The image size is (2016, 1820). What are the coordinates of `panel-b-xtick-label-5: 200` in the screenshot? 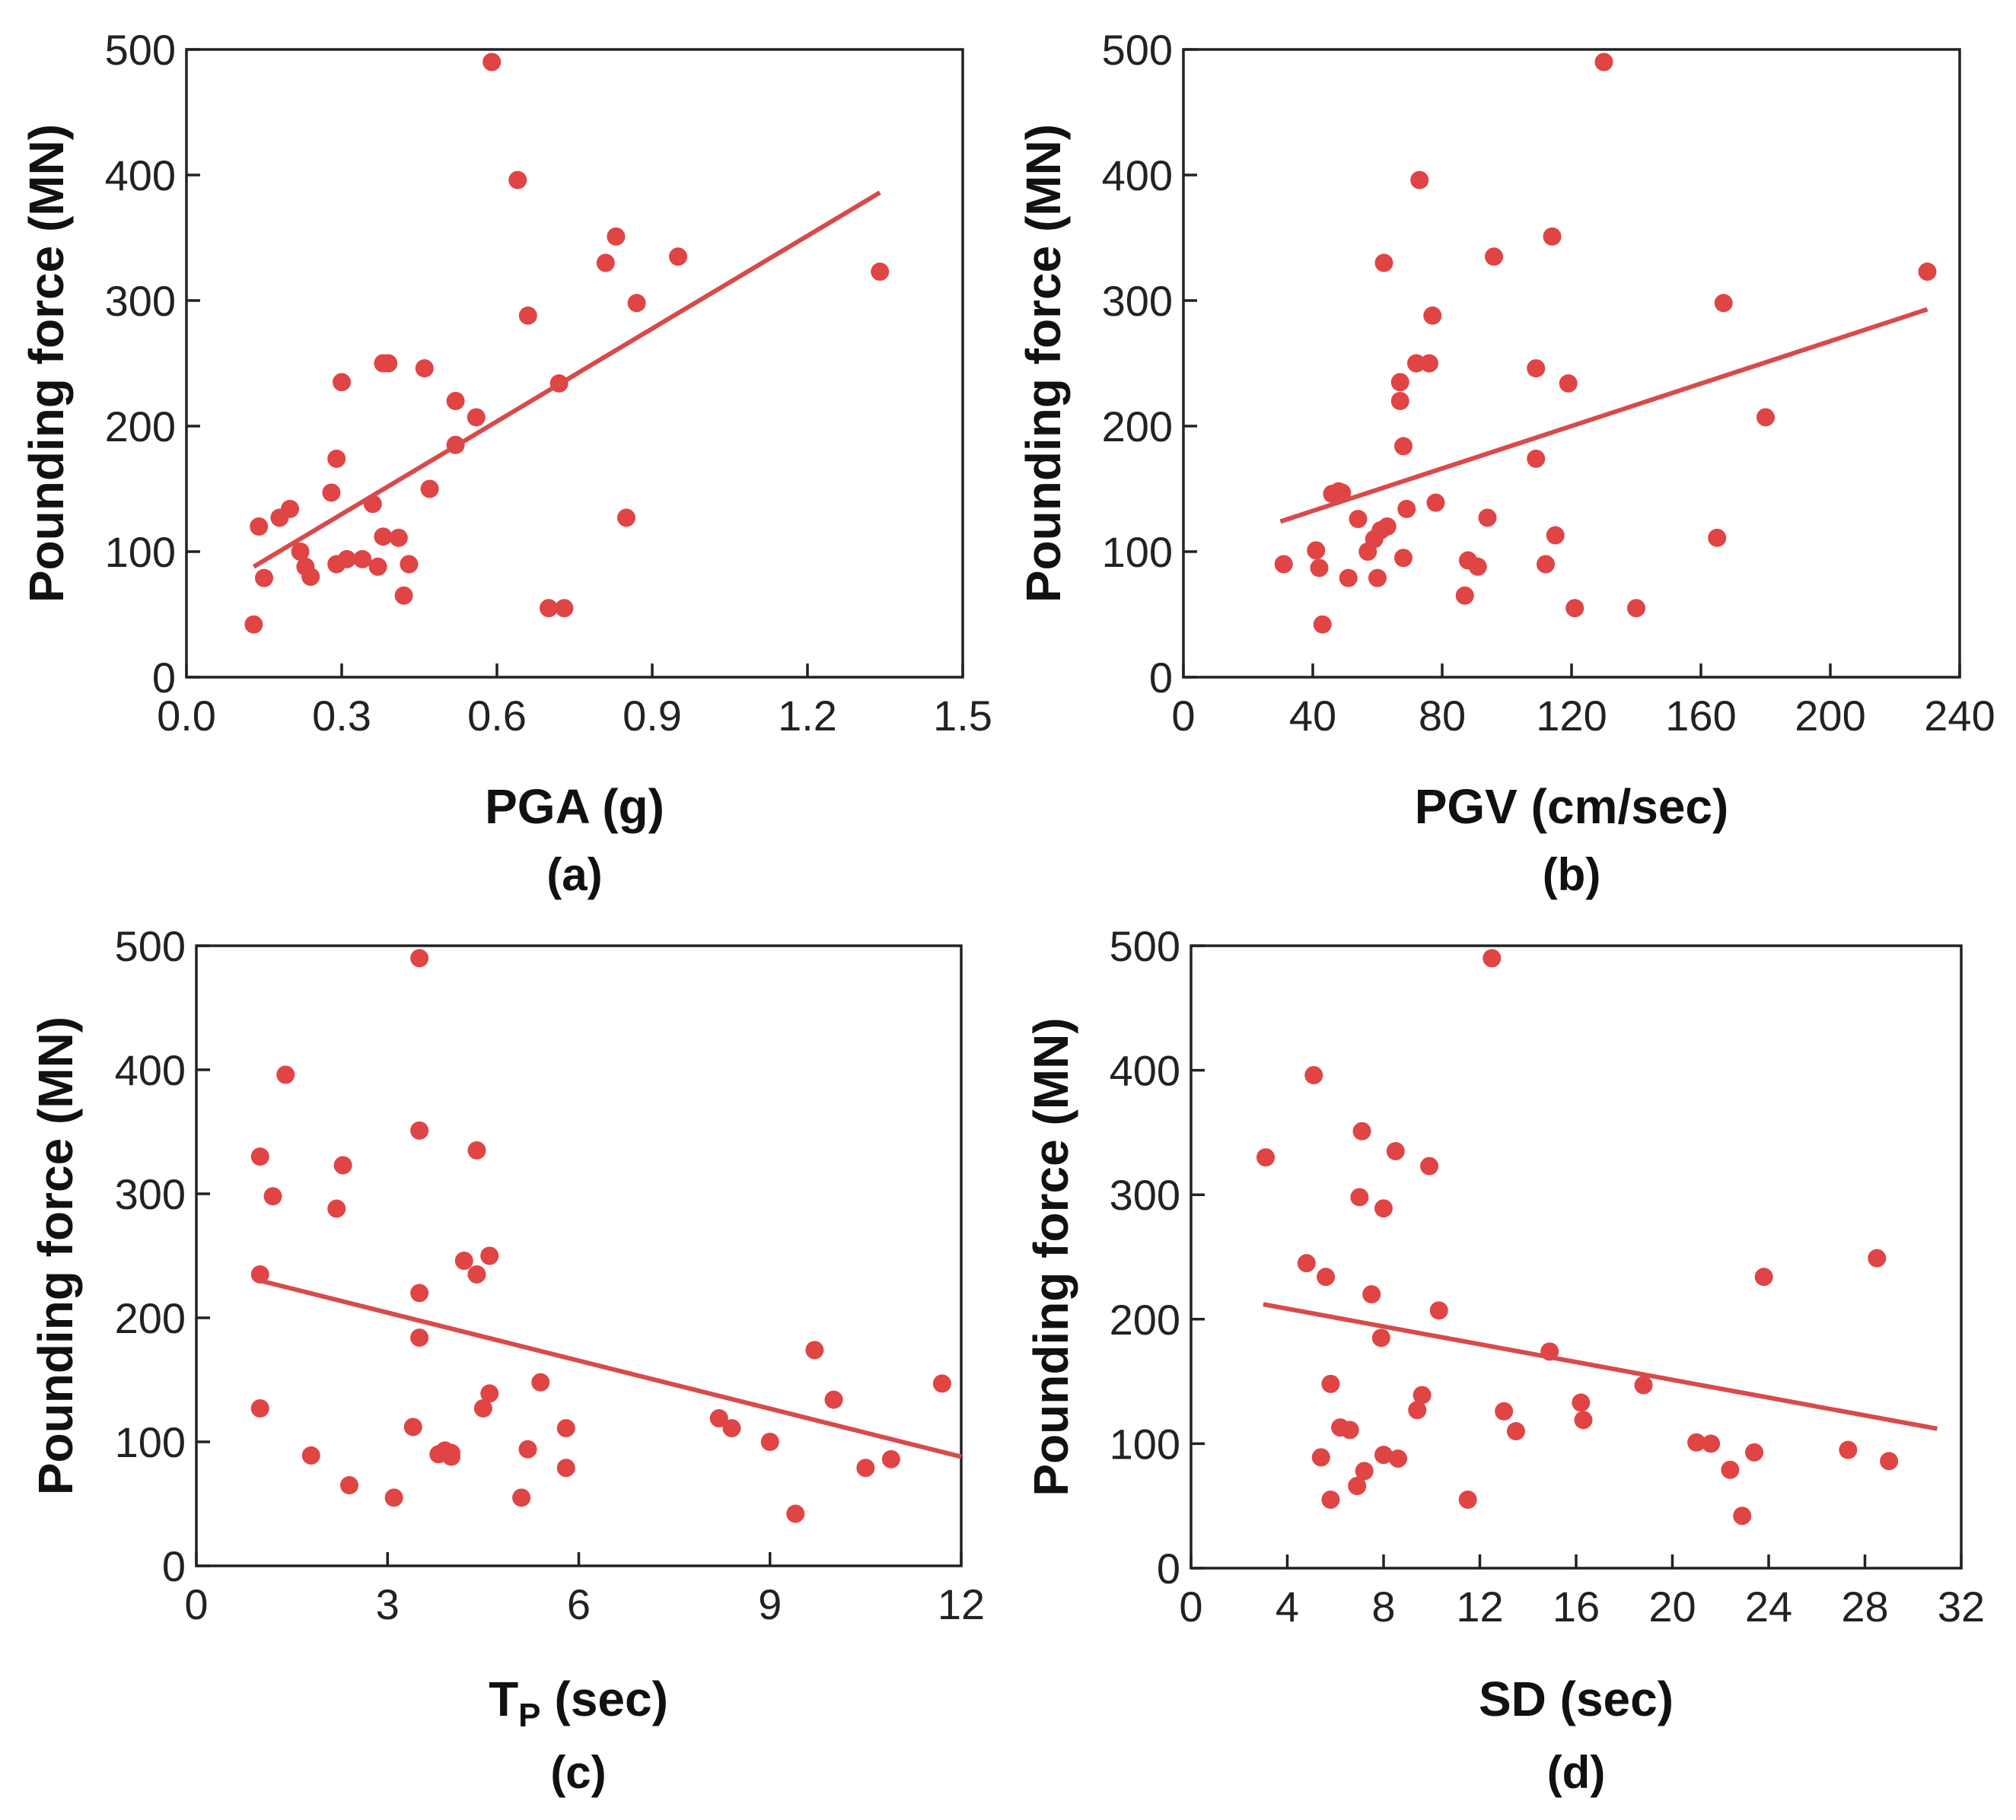 It's located at (1830, 716).